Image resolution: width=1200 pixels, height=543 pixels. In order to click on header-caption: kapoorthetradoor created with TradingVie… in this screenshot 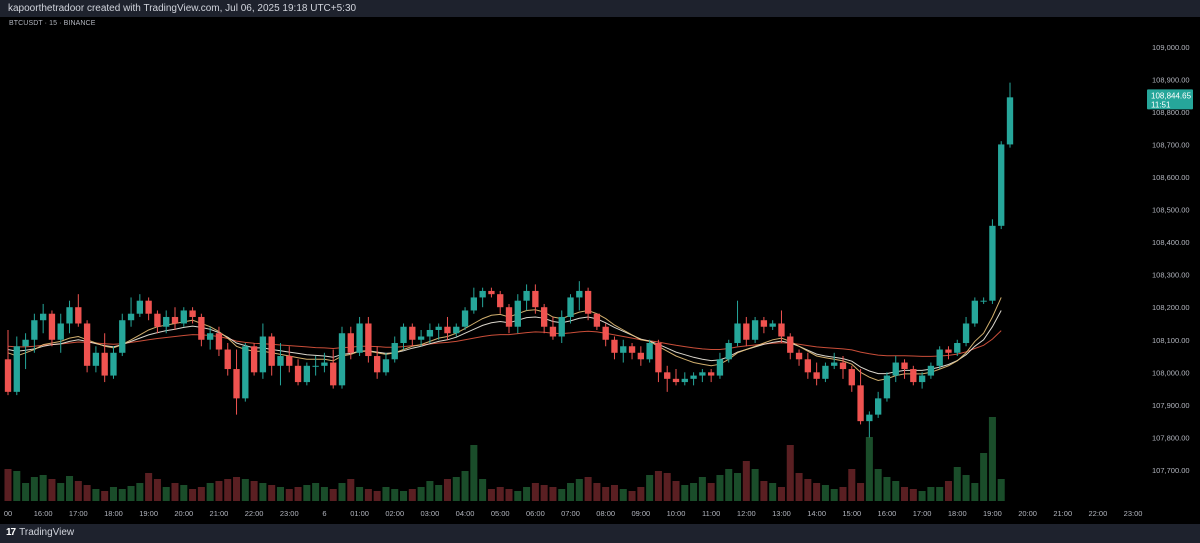, I will do `click(182, 8)`.